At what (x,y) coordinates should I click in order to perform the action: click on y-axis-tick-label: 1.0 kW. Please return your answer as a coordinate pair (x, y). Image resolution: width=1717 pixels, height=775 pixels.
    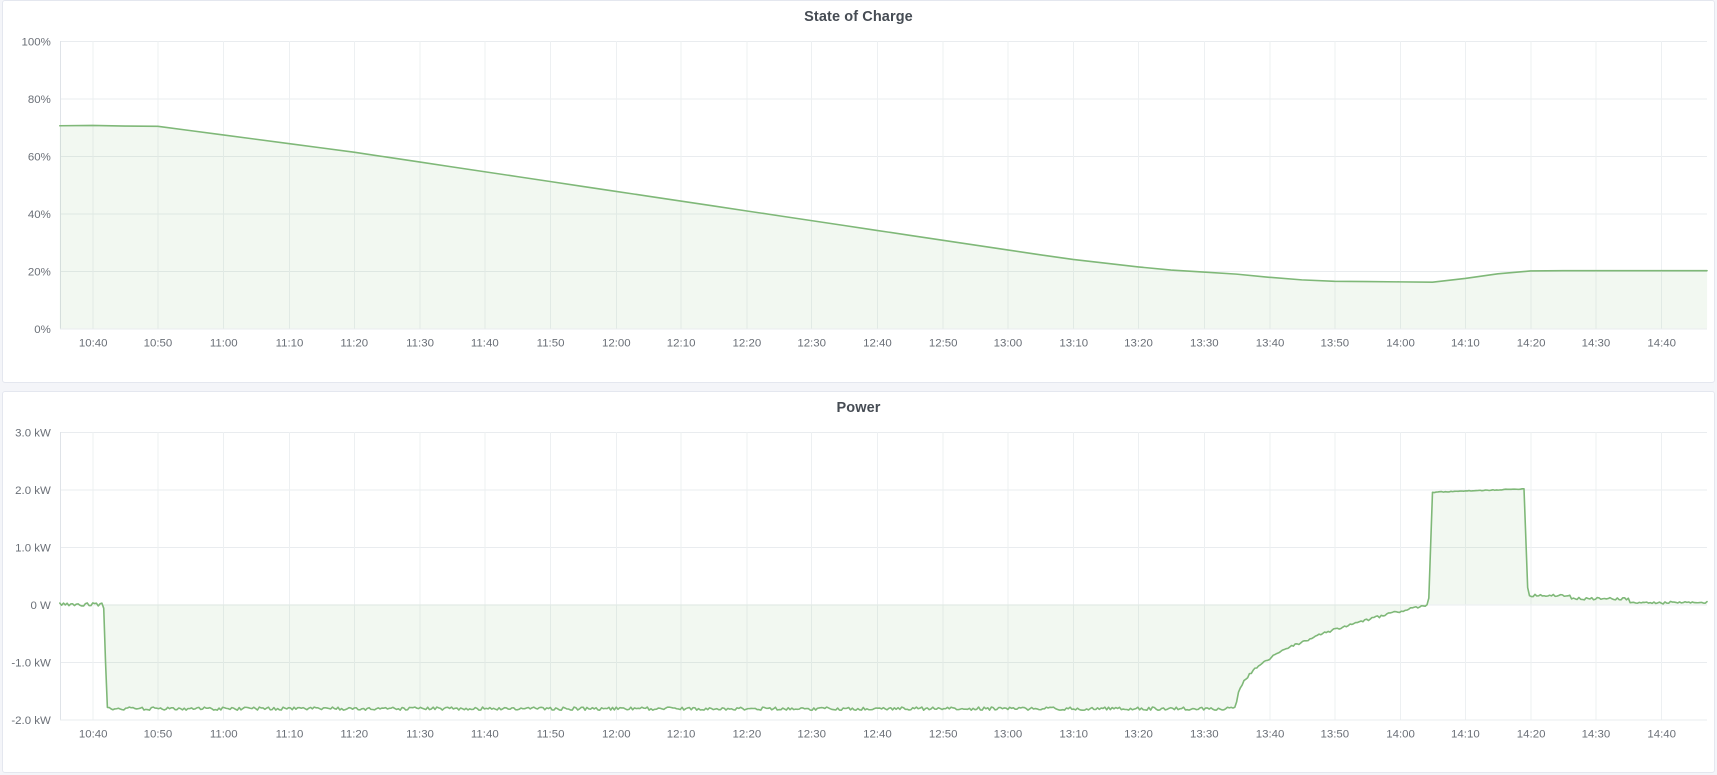
    Looking at the image, I should click on (33, 548).